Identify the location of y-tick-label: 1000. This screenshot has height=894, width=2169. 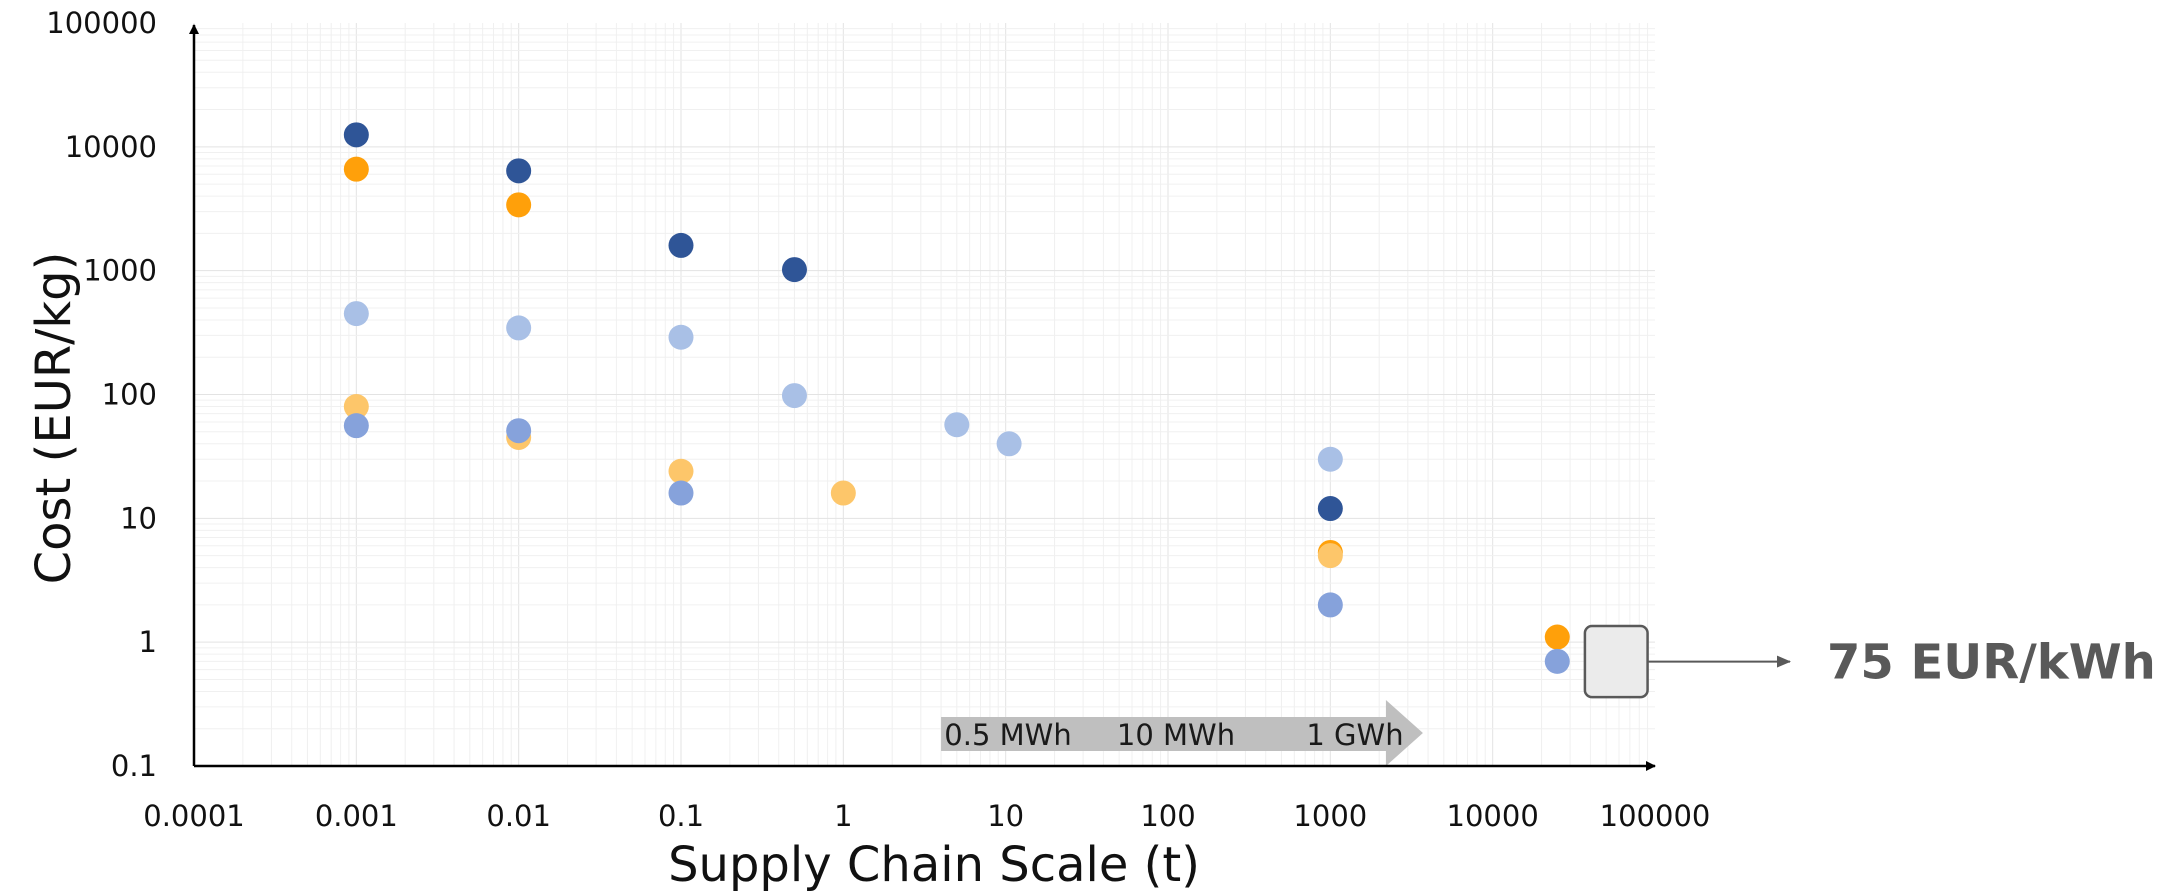
(120, 271).